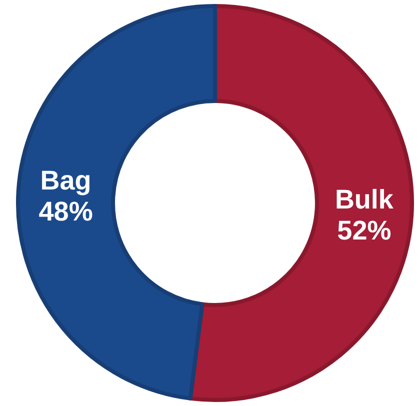 The image size is (418, 406). Describe the element at coordinates (65, 211) in the screenshot. I see `data-label: 48%` at that location.